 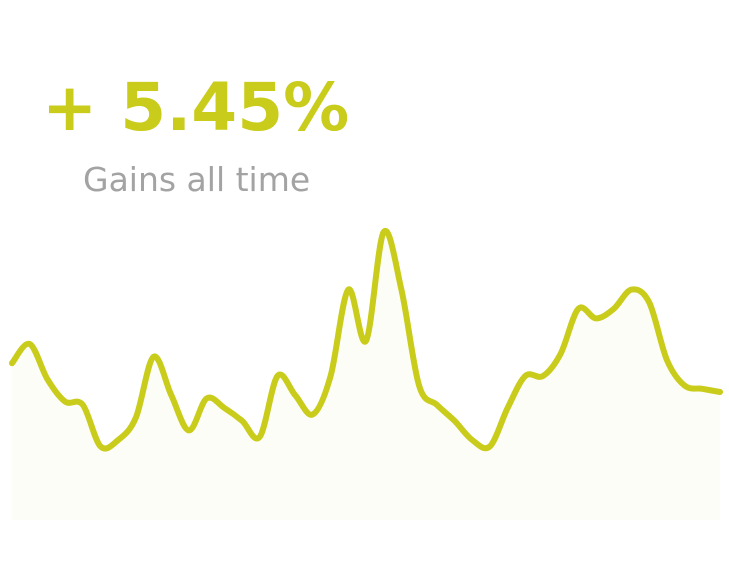 I want to click on gain-percentage: + 5.45%, so click(x=196, y=107).